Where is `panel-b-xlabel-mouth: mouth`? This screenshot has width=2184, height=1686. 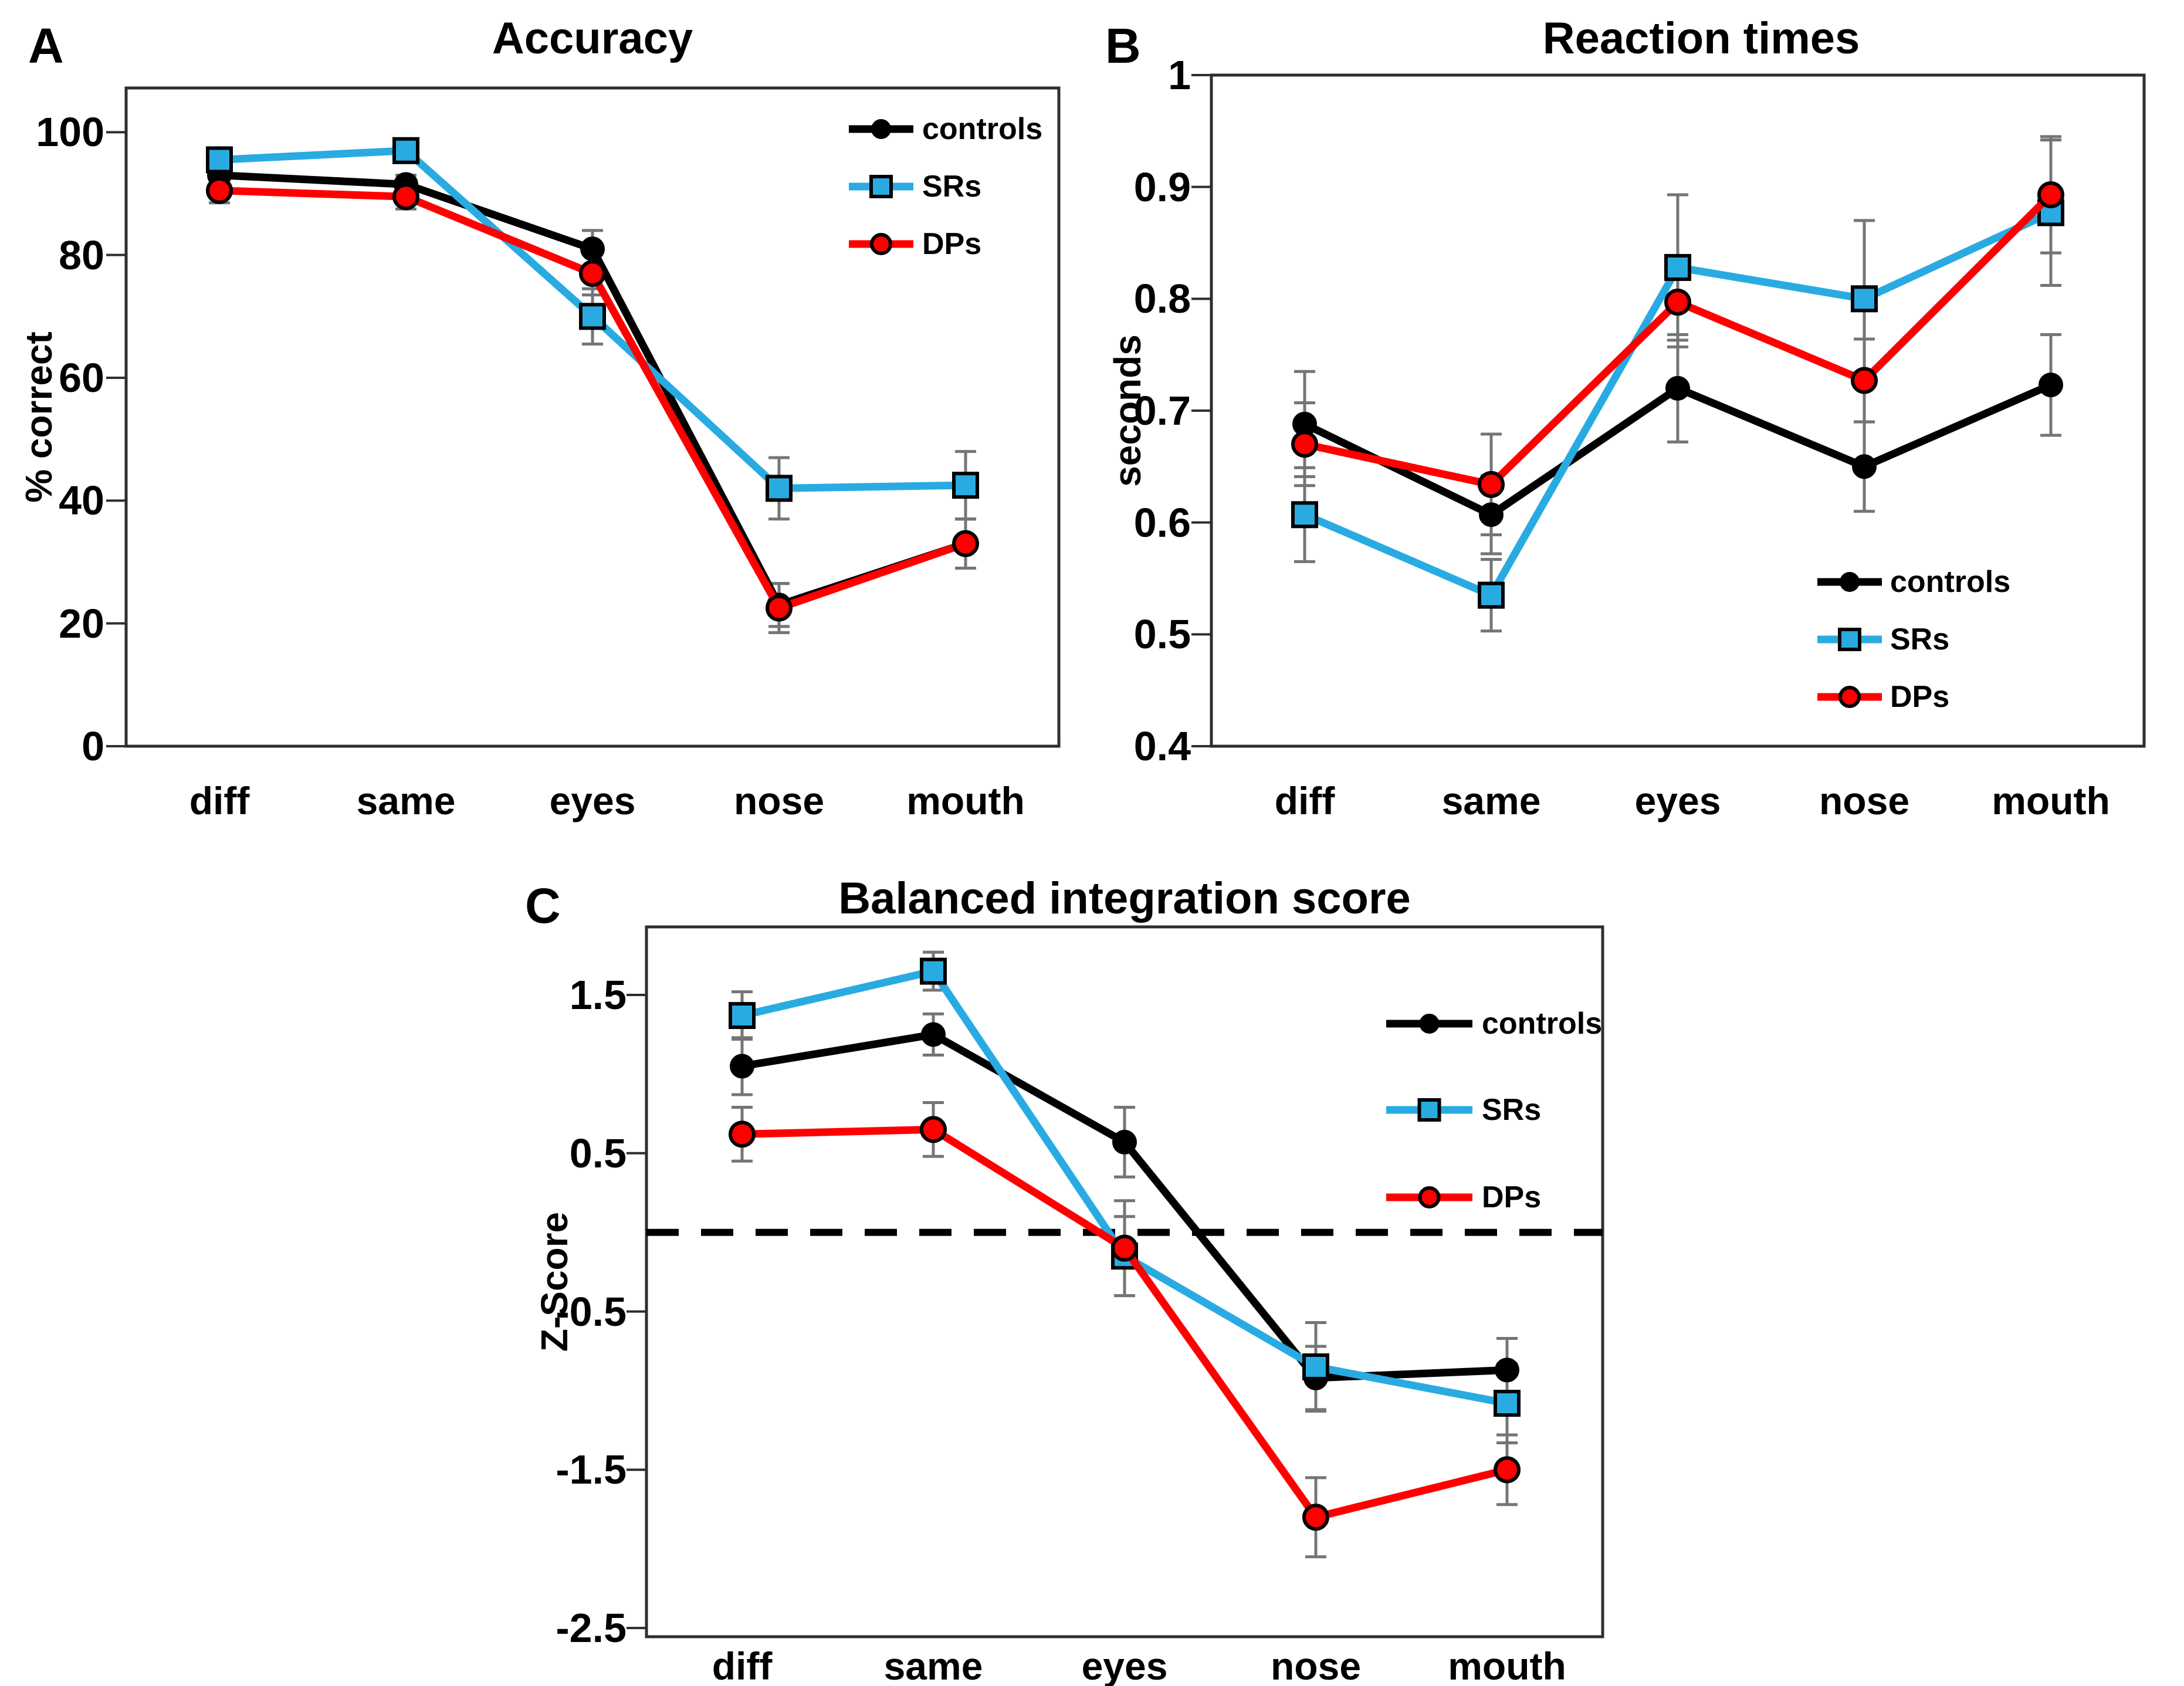
panel-b-xlabel-mouth: mouth is located at coordinates (2051, 800).